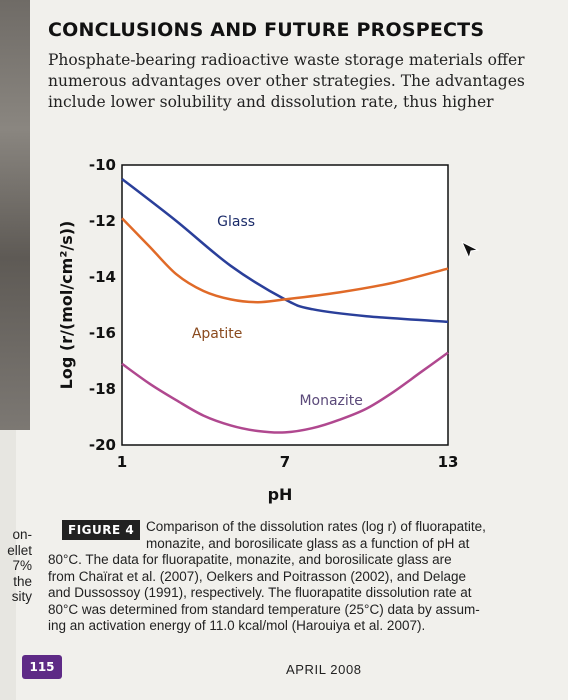 Image resolution: width=568 pixels, height=700 pixels. Describe the element at coordinates (66, 305) in the screenshot. I see `y-axis-title: Log (r/(mol/cm²/s))` at that location.